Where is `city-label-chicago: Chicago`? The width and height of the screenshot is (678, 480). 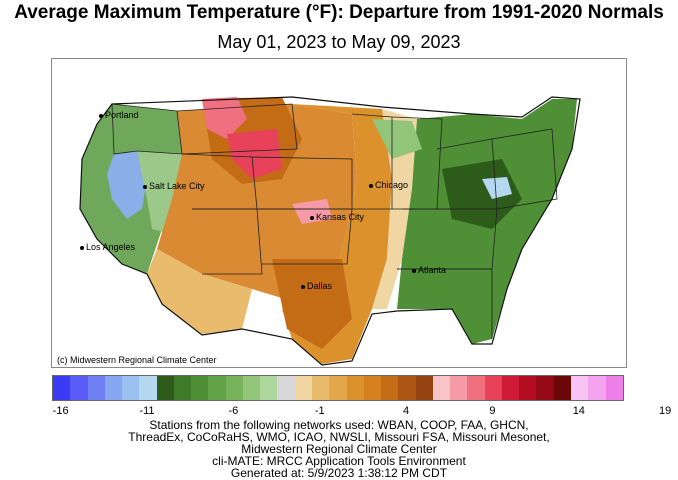 city-label-chicago: Chicago is located at coordinates (388, 185).